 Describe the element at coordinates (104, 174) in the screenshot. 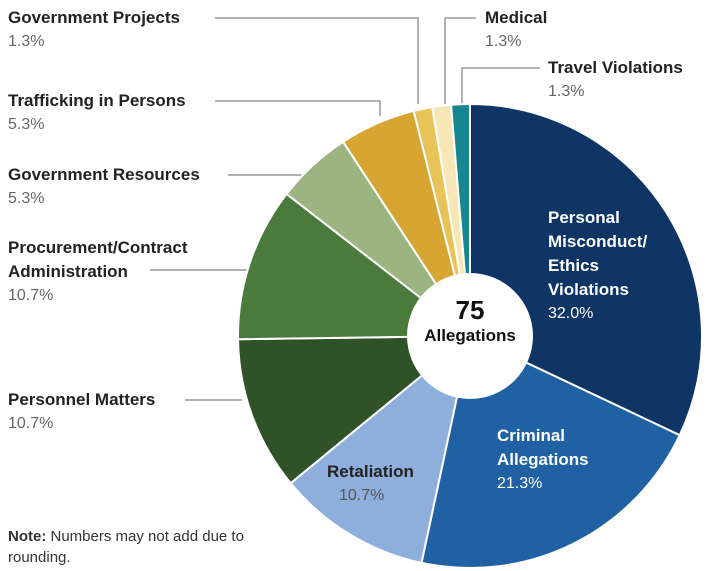

I see `category-name: Government Resources` at that location.